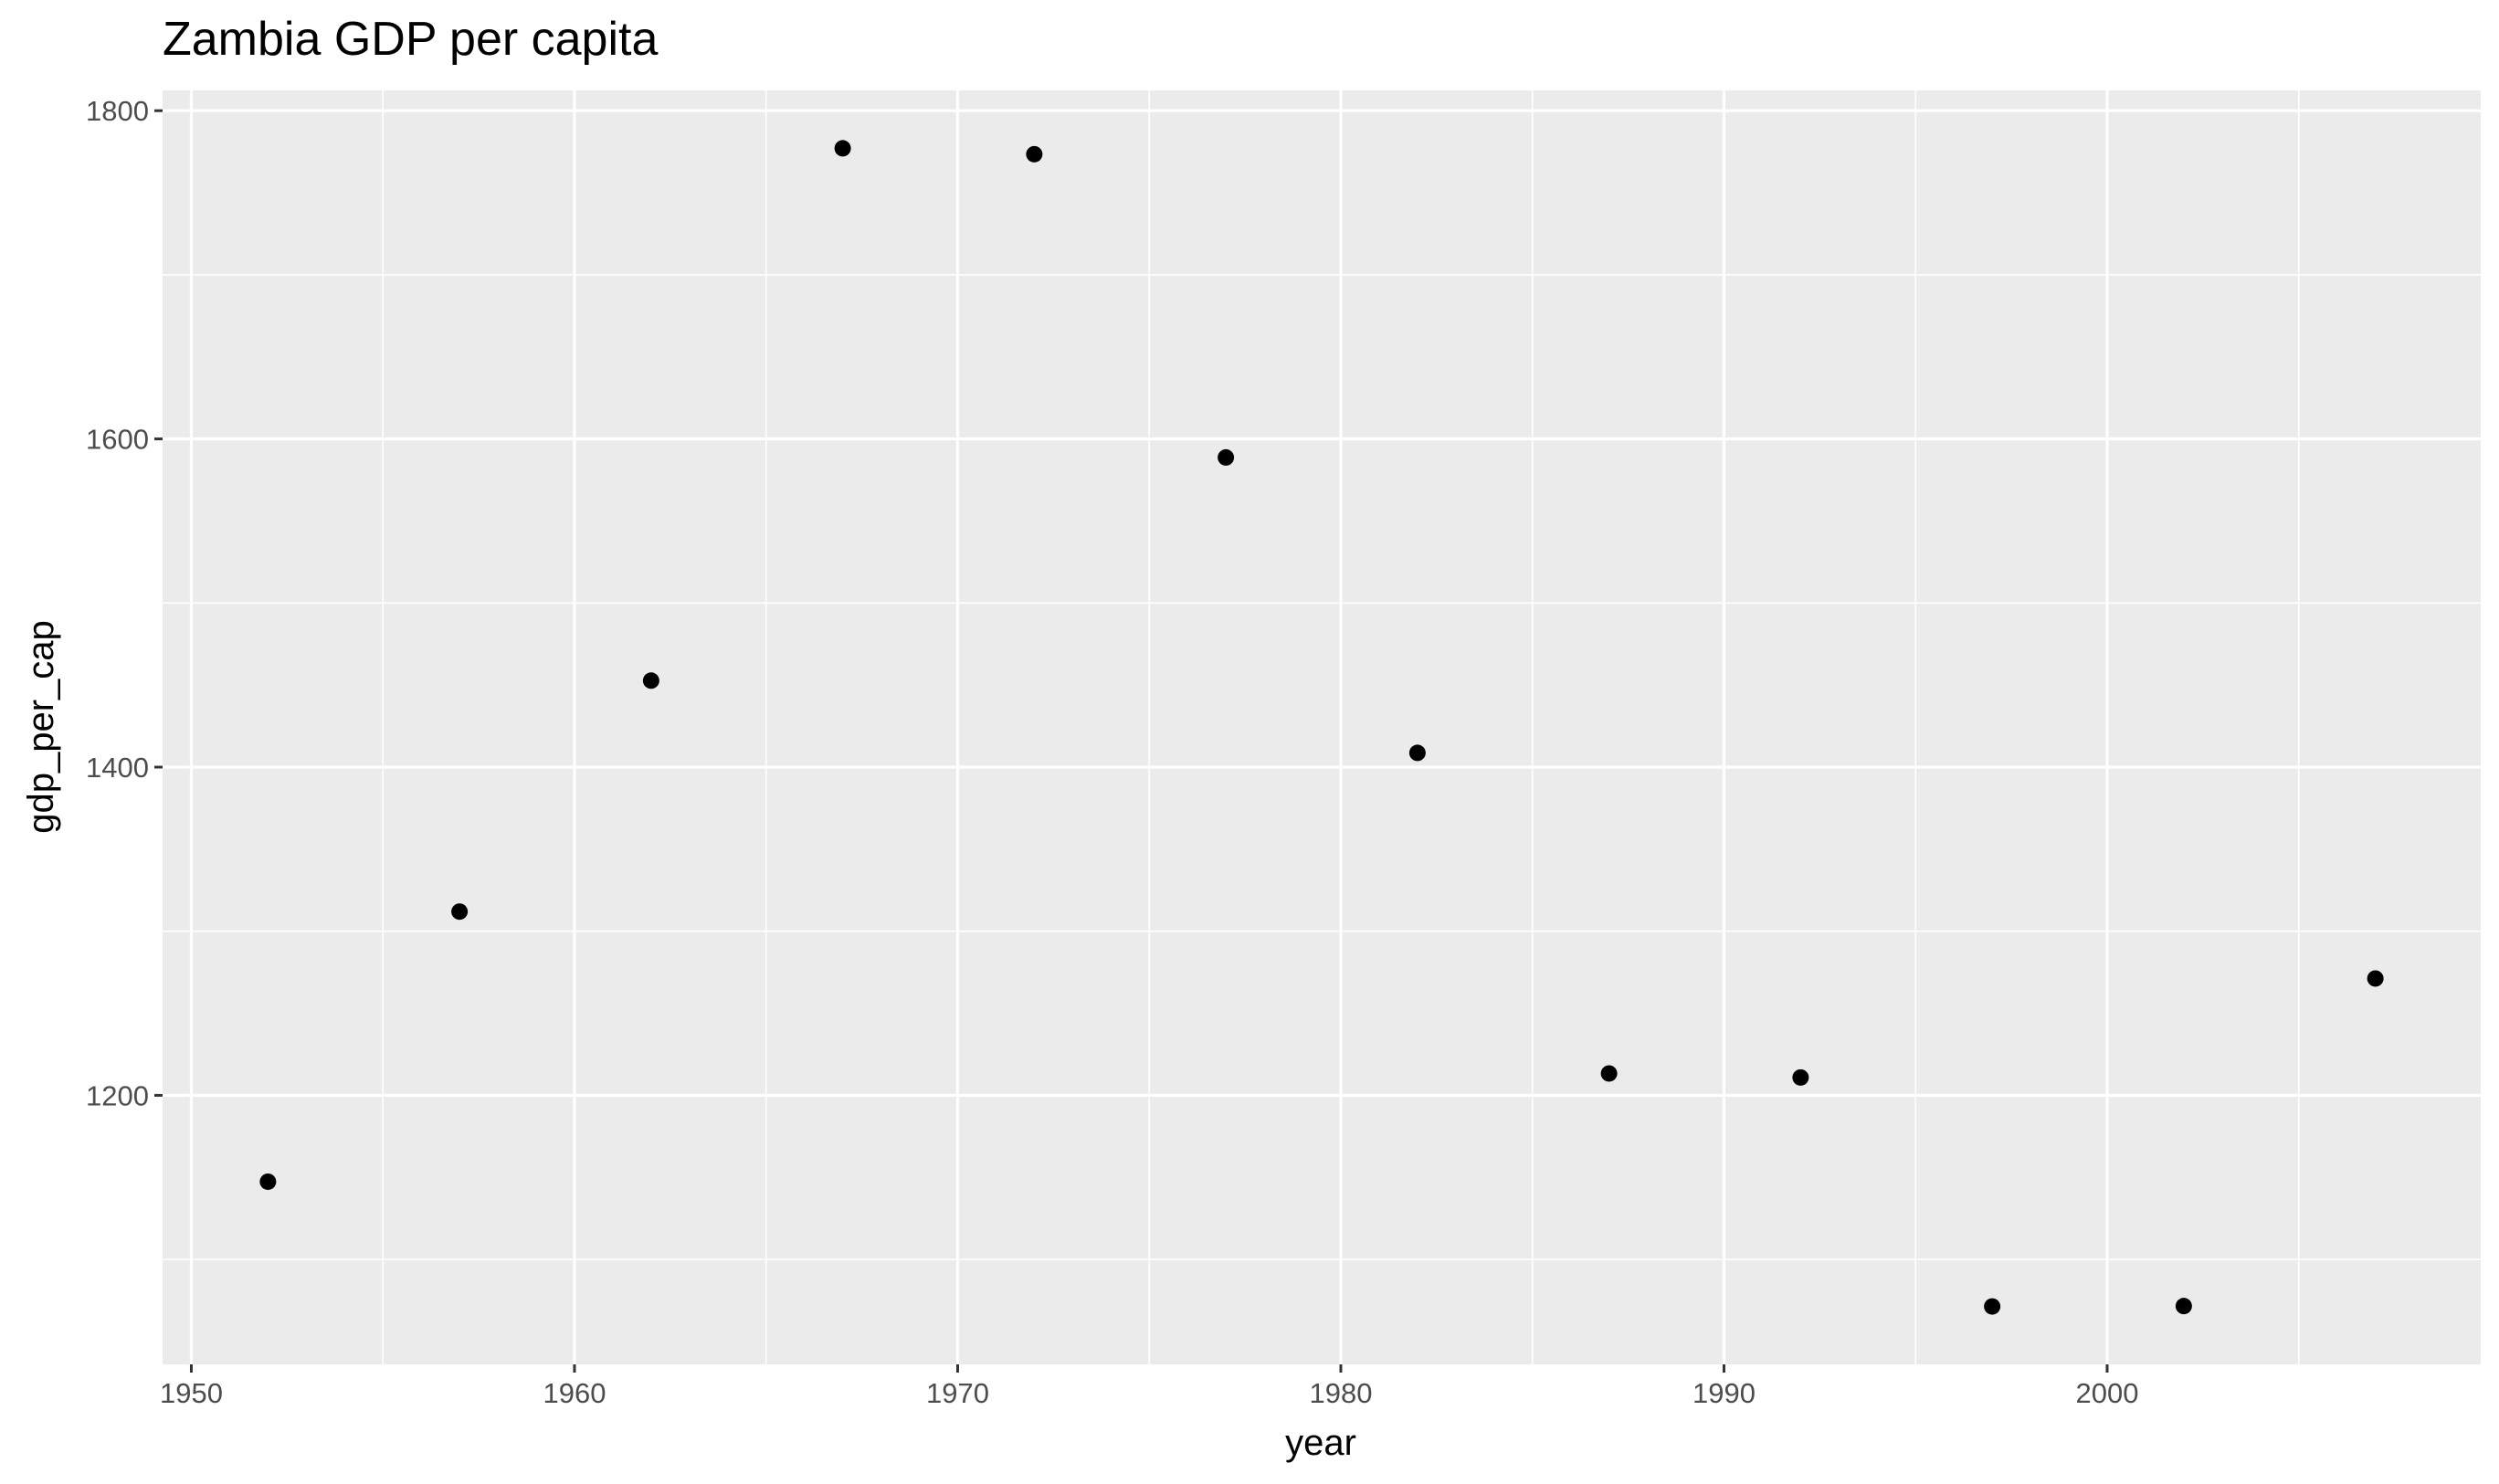 The width and height of the screenshot is (2499, 1484). I want to click on x-tick-label: 1980, so click(1340, 1393).